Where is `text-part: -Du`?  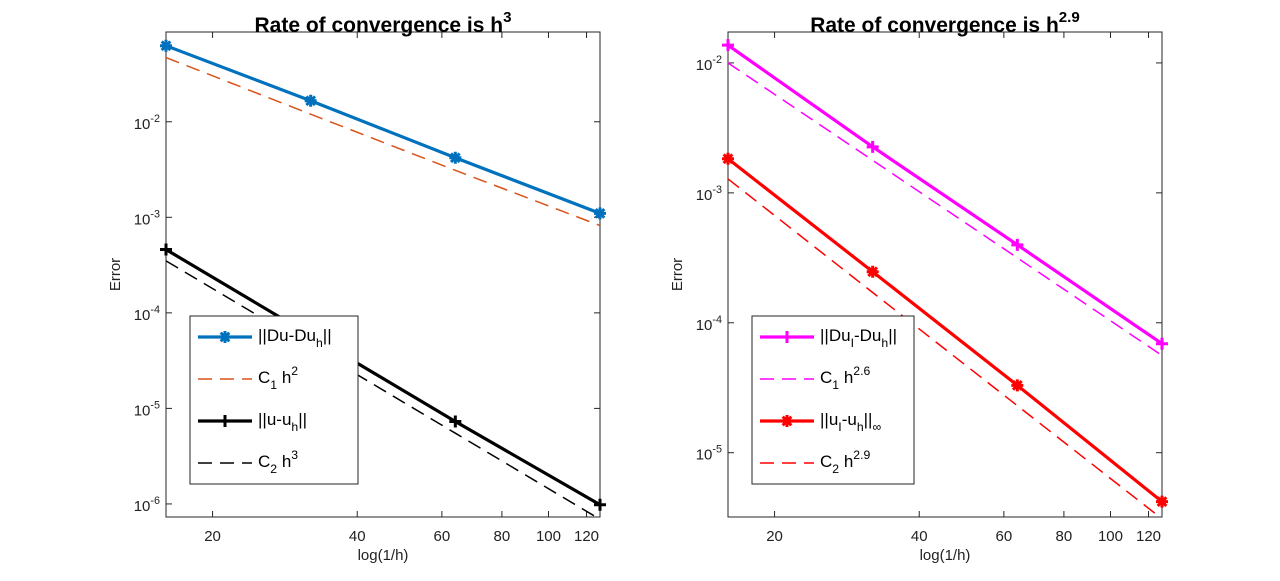
text-part: -Du is located at coordinates (867, 335).